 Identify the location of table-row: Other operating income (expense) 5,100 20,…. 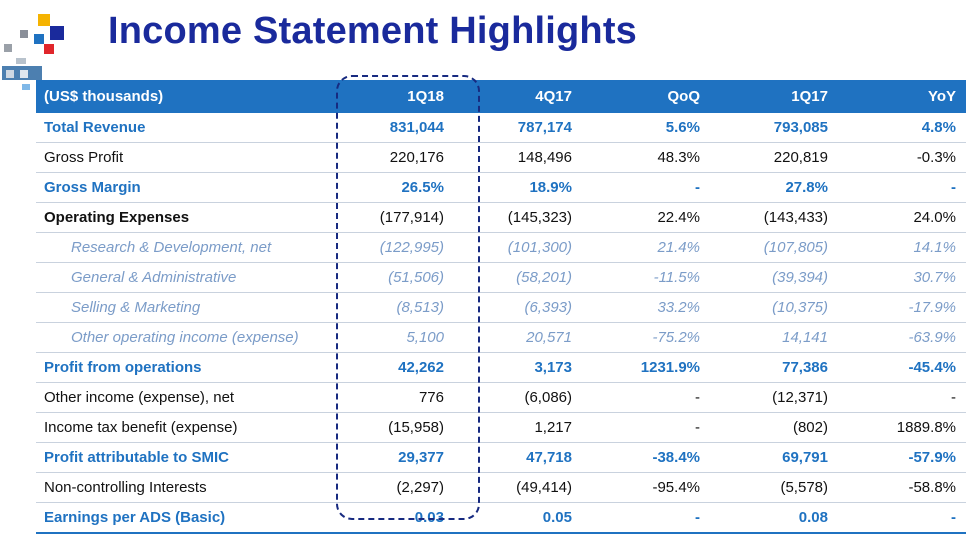
(501, 337).